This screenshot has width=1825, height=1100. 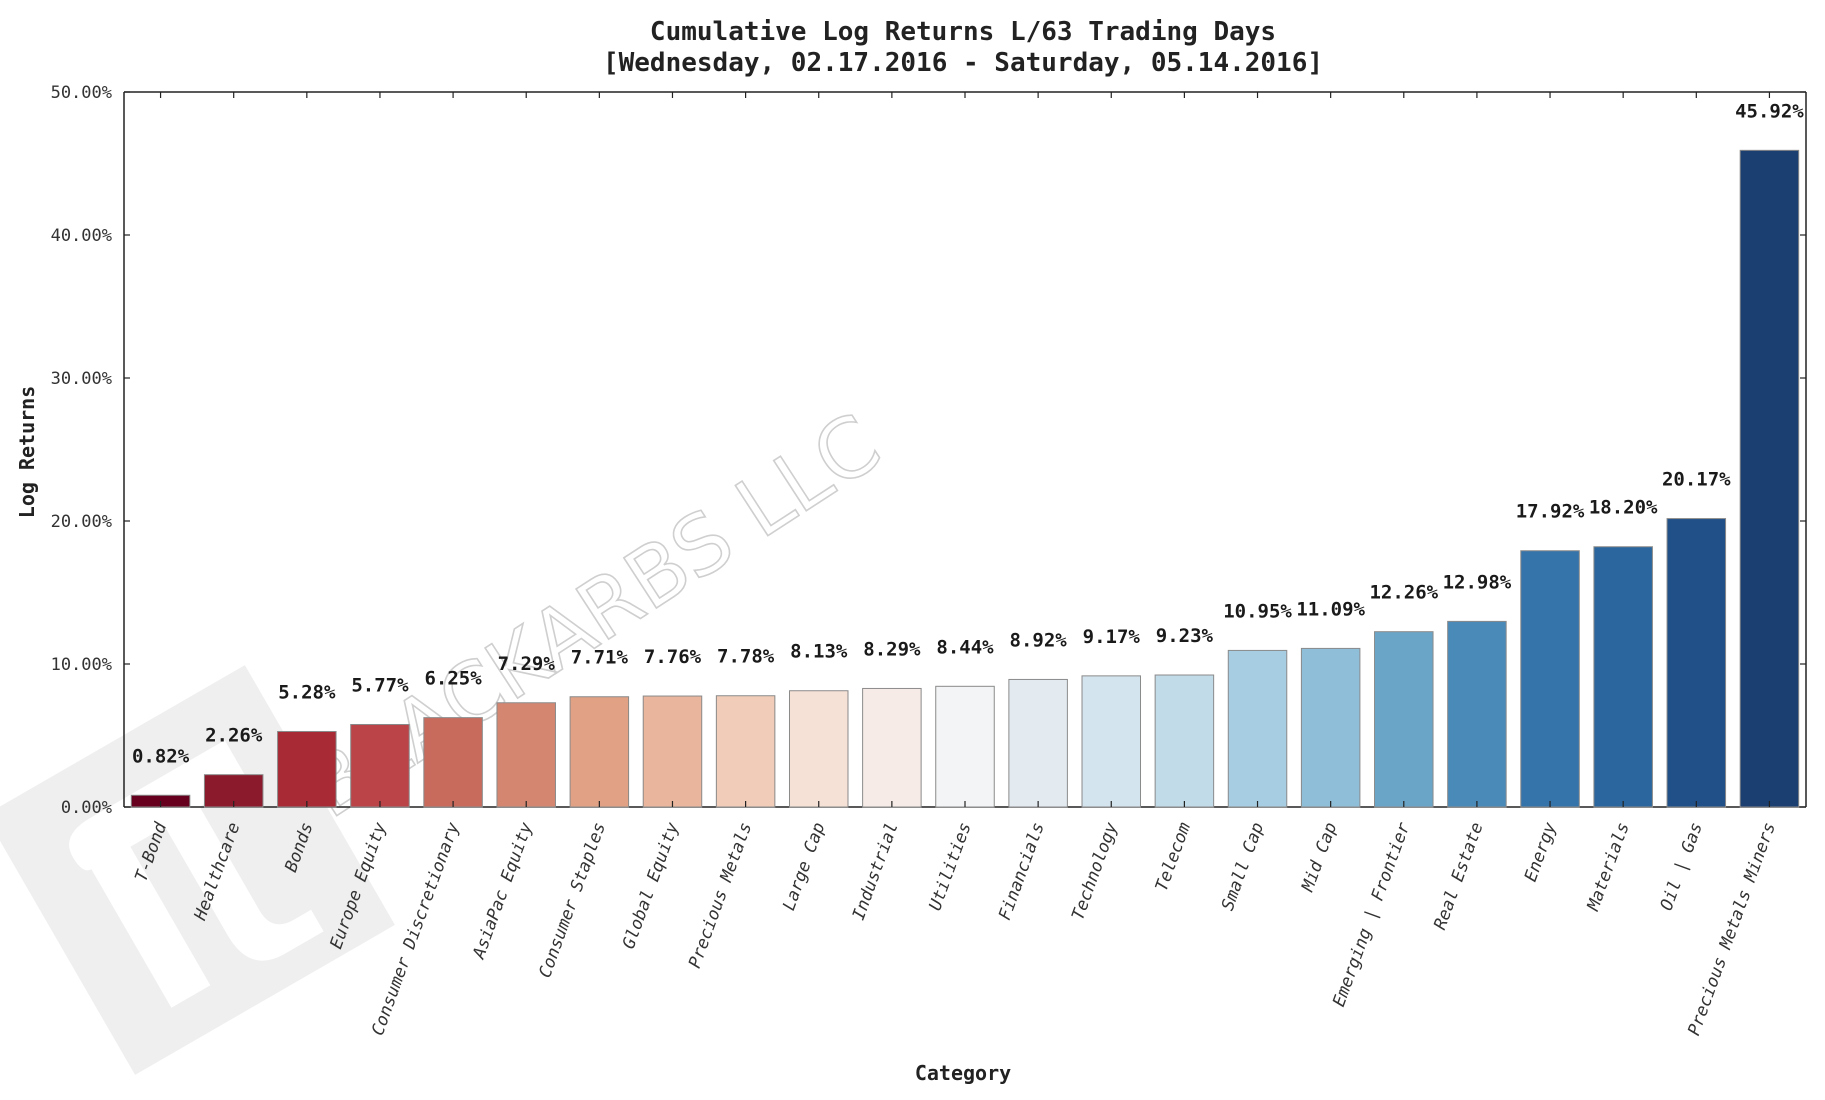 What do you see at coordinates (1696, 480) in the screenshot?
I see `data-label: 20.17%` at bounding box center [1696, 480].